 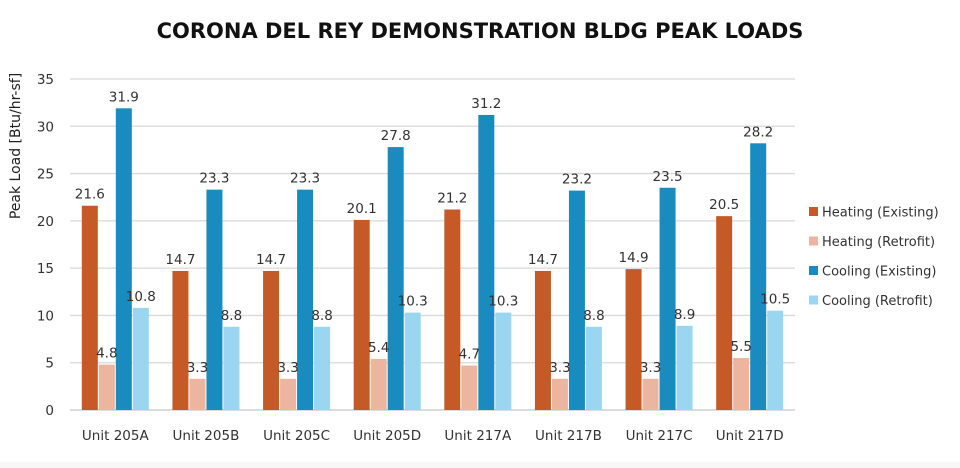 What do you see at coordinates (724, 205) in the screenshot?
I see `data-label: 20.5` at bounding box center [724, 205].